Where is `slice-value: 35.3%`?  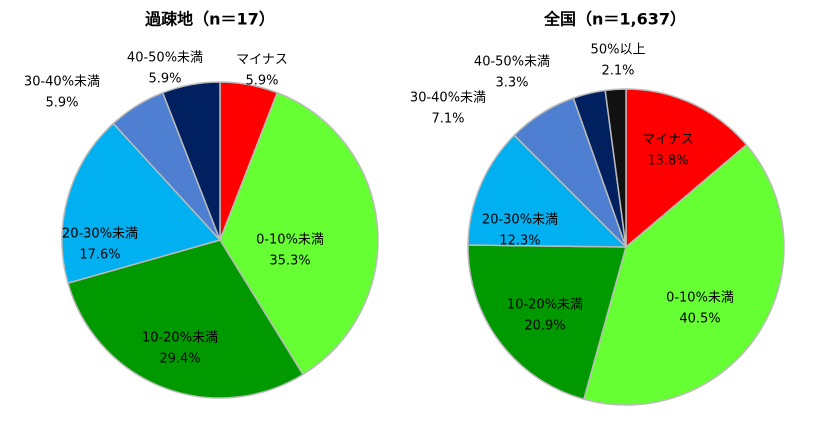 slice-value: 35.3% is located at coordinates (289, 261).